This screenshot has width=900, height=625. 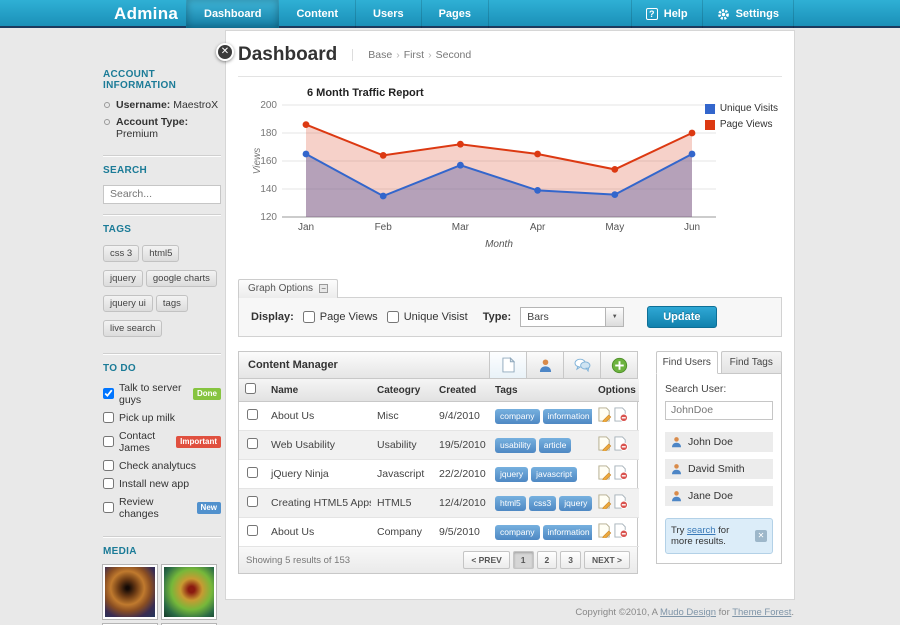 What do you see at coordinates (554, 474) in the screenshot?
I see `row-tag-javascript: javascript` at bounding box center [554, 474].